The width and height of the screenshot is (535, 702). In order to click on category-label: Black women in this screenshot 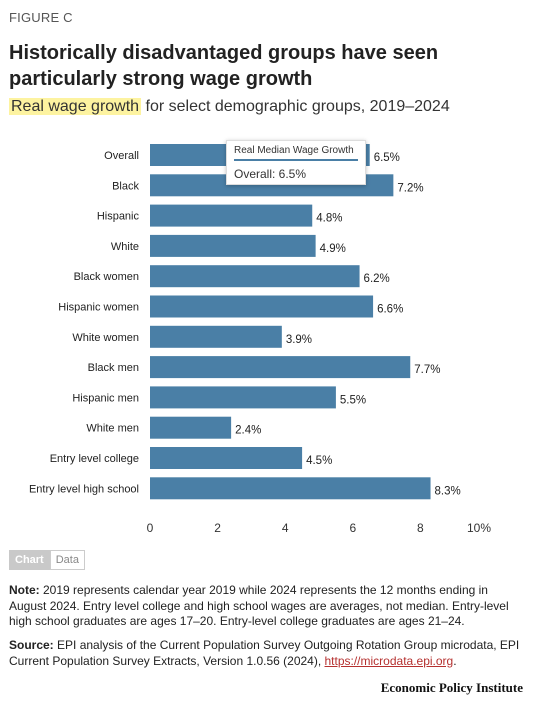, I will do `click(106, 277)`.